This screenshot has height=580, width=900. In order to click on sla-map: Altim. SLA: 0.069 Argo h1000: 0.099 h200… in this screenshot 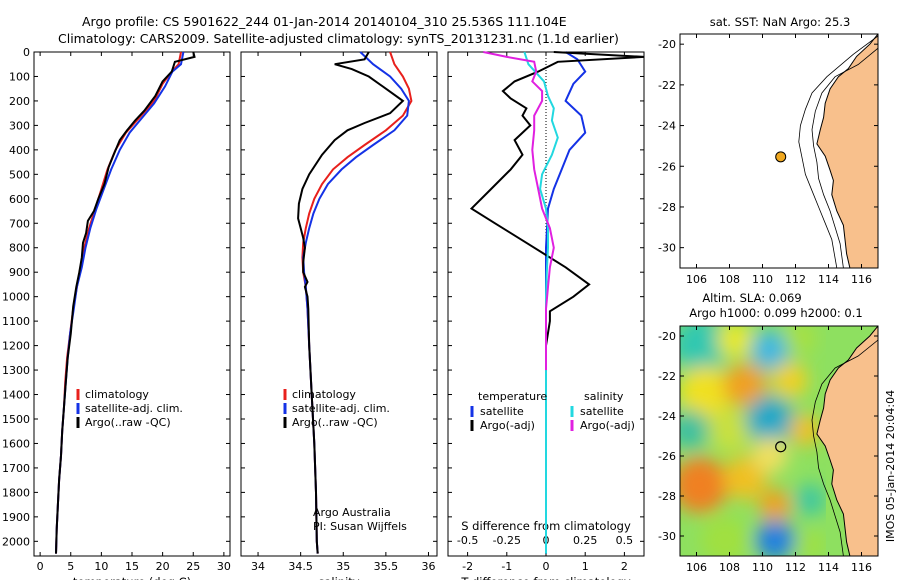, I will do `click(777, 432)`.